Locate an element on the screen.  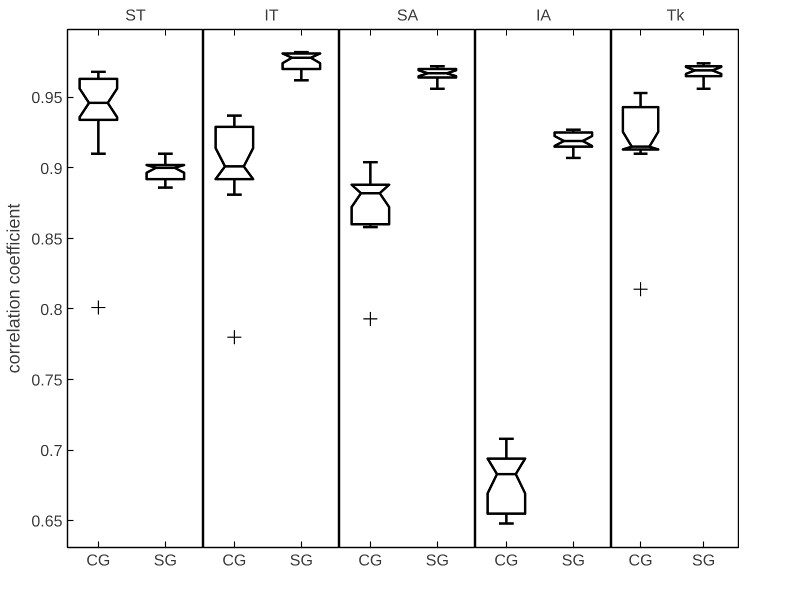
y-tick-label: 0.95 is located at coordinates (47, 99).